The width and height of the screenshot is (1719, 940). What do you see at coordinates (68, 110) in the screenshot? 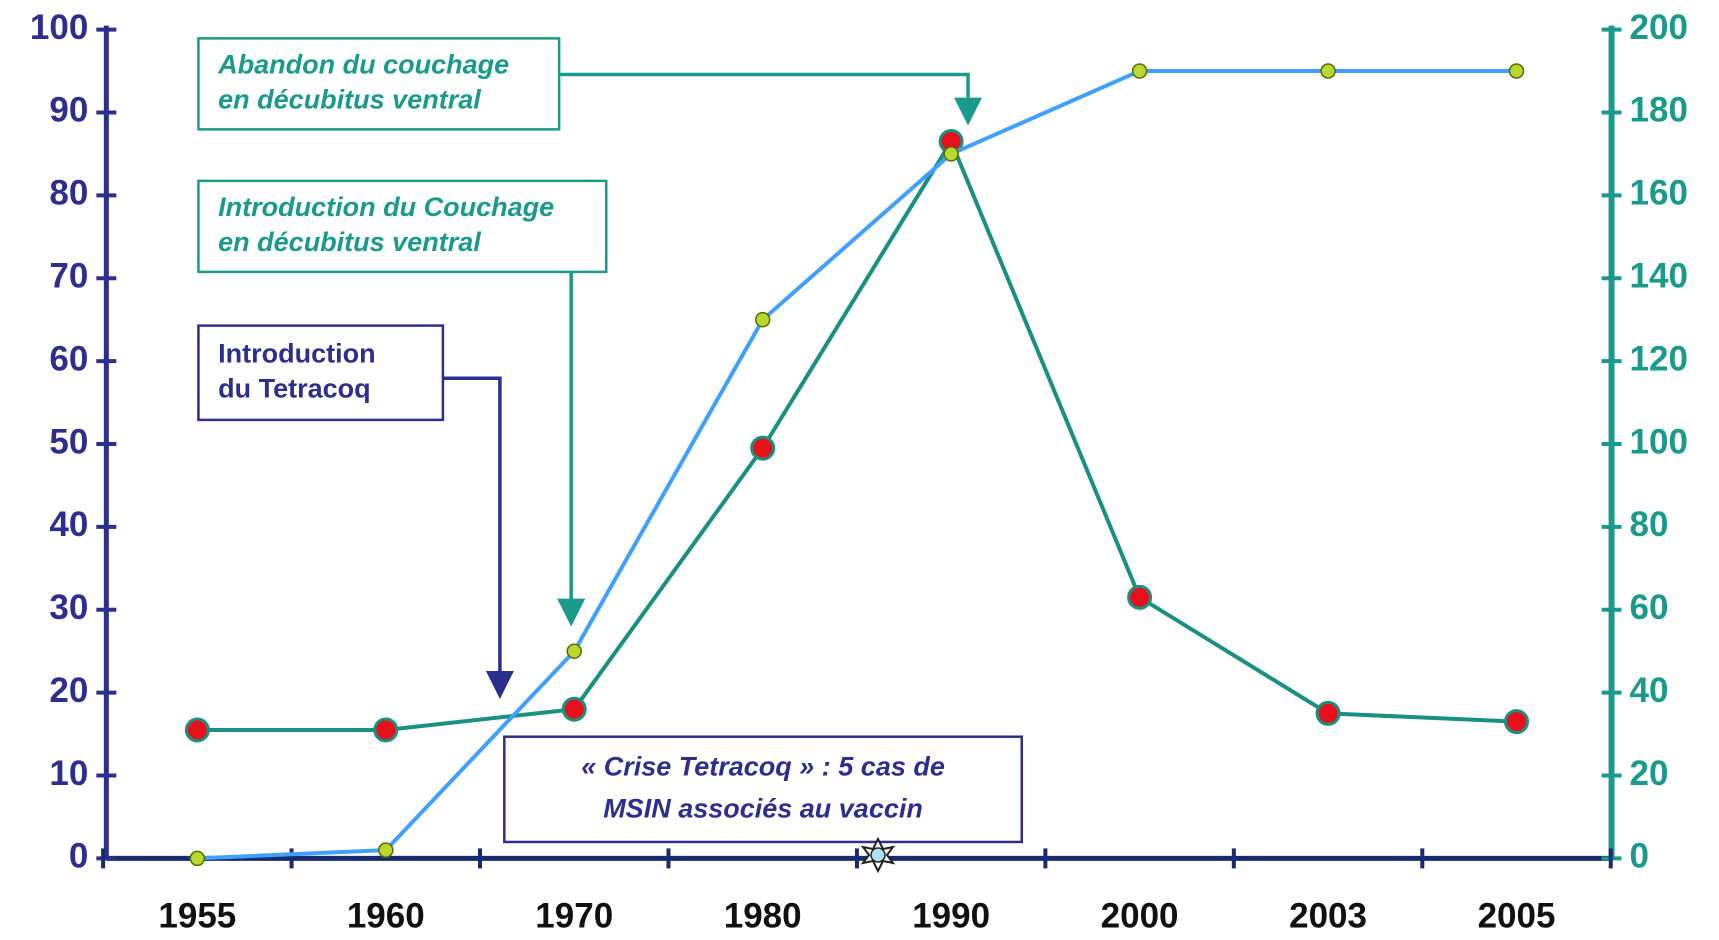
I see `y-tick-label: 90` at bounding box center [68, 110].